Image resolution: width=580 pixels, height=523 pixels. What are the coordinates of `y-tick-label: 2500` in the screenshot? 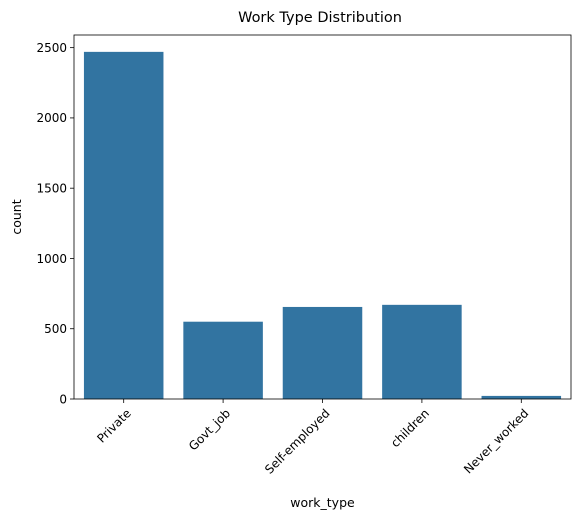 It's located at (51, 48).